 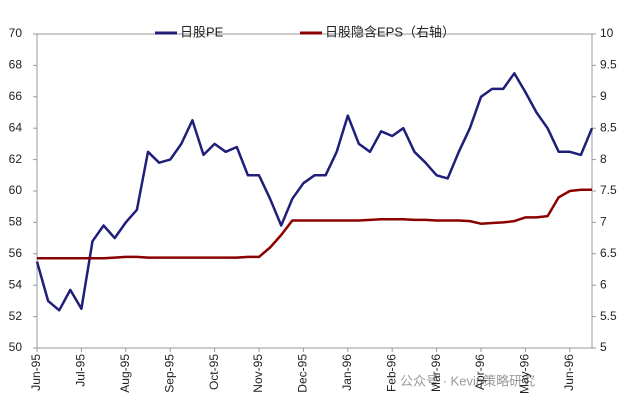 What do you see at coordinates (608, 190) in the screenshot?
I see `y2-tick-label: 7.5` at bounding box center [608, 190].